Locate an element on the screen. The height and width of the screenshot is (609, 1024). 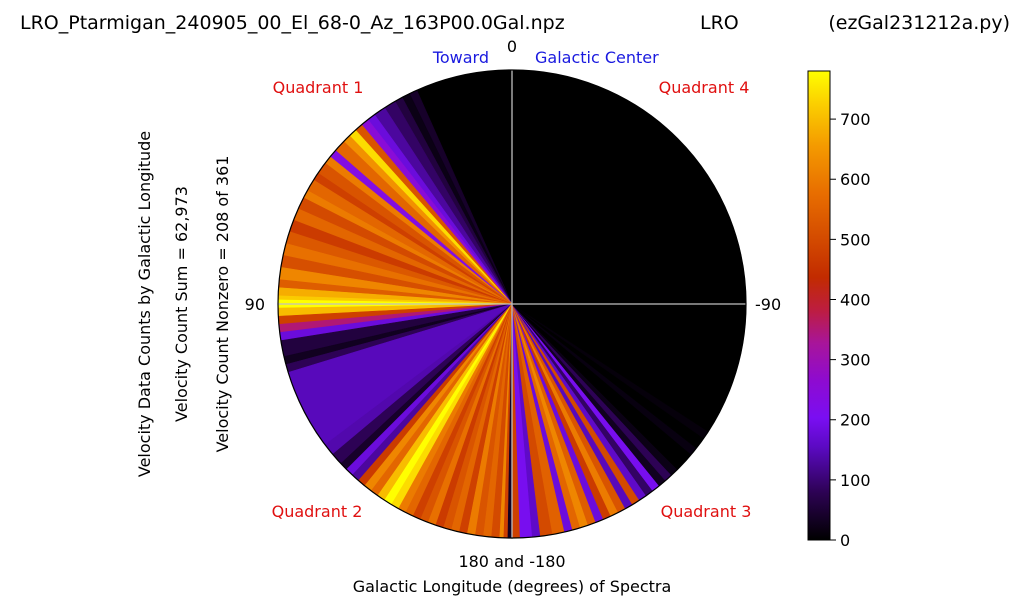
label-toward: Toward is located at coordinates (460, 57).